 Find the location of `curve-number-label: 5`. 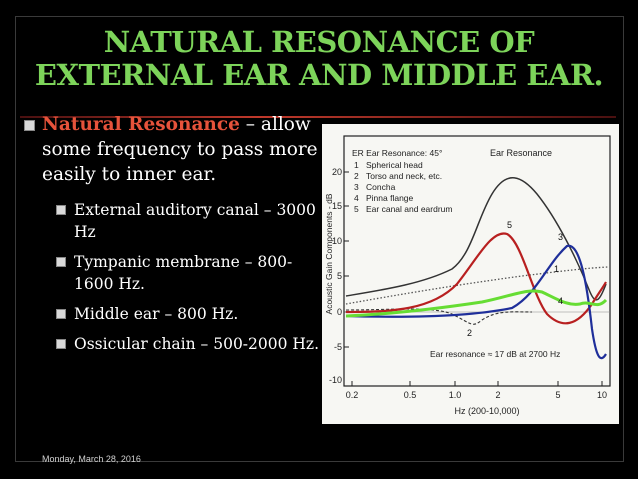

curve-number-label: 5 is located at coordinates (509, 225).